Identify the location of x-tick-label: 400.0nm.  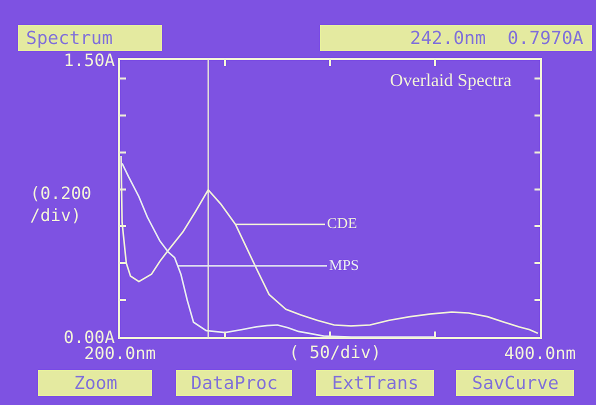
(540, 354).